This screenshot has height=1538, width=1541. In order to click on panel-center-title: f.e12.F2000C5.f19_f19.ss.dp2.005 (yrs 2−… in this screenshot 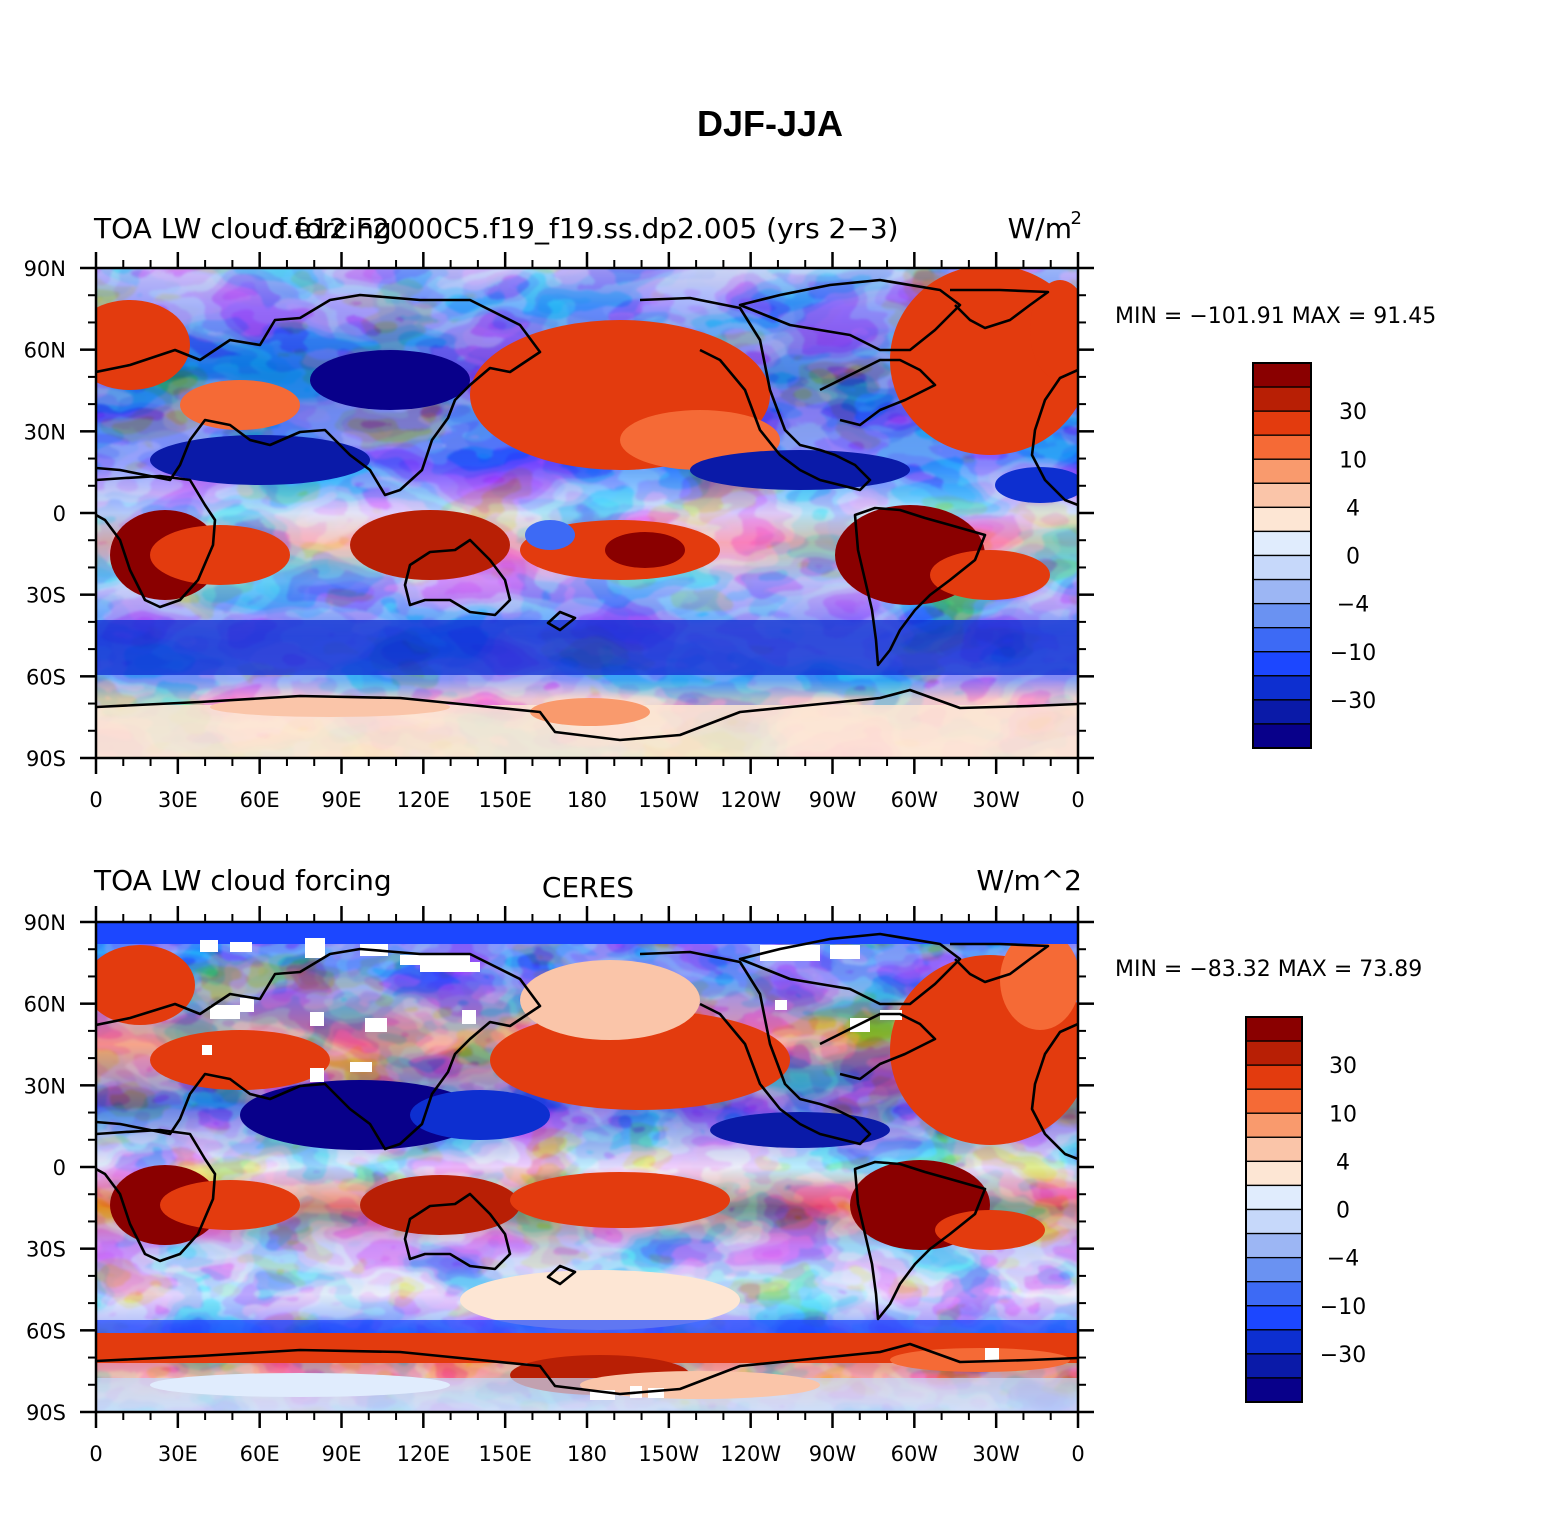, I will do `click(587, 228)`.